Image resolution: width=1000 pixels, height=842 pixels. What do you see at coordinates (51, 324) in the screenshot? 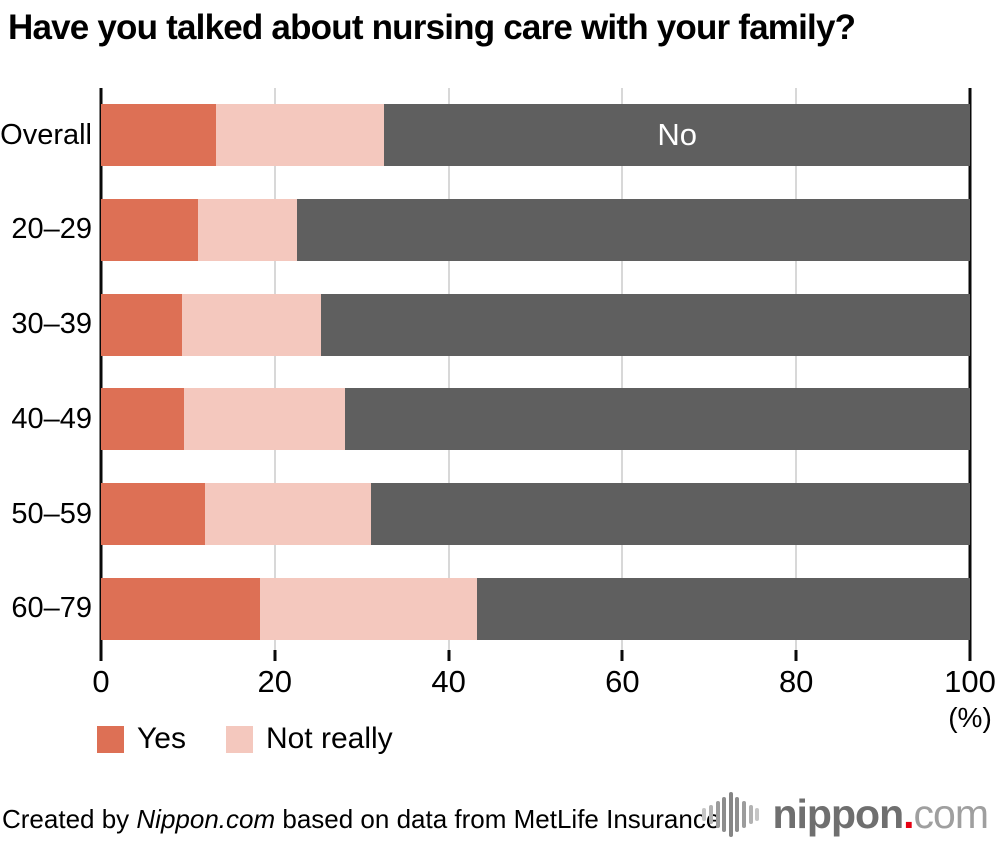
I see `y-axis-label: 30–39` at bounding box center [51, 324].